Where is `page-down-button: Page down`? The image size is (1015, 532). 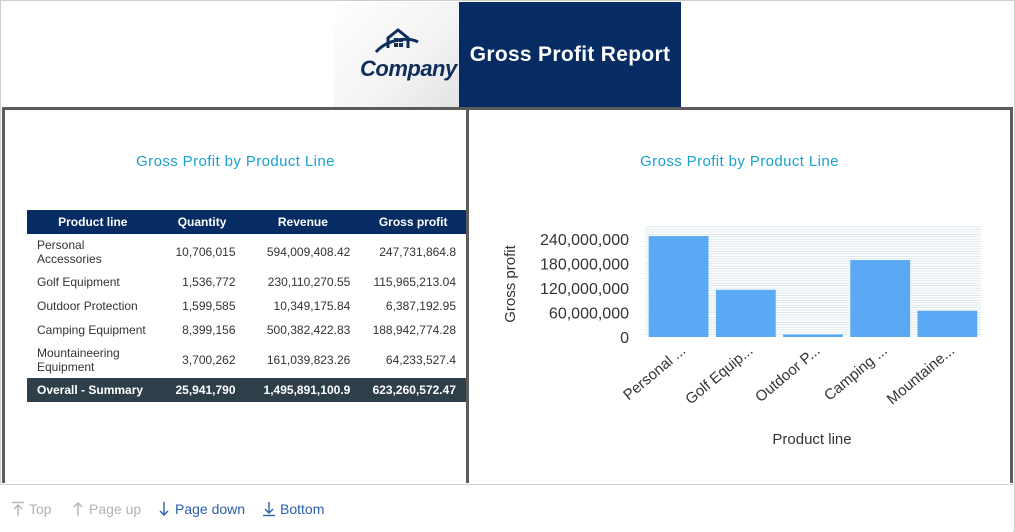
page-down-button: Page down is located at coordinates (201, 509).